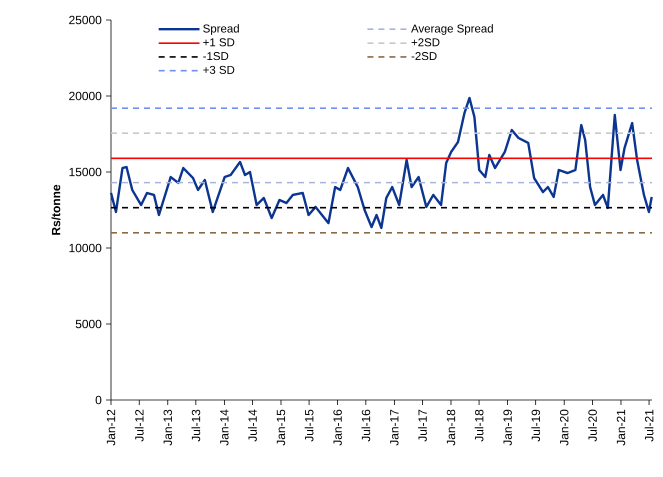 The width and height of the screenshot is (663, 477). Describe the element at coordinates (424, 56) in the screenshot. I see `legend-label: -2SD` at that location.